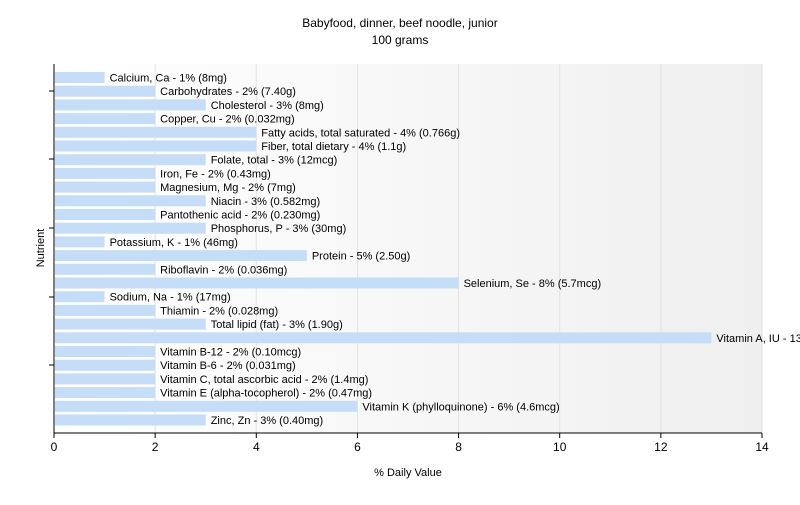 The width and height of the screenshot is (800, 505). What do you see at coordinates (228, 92) in the screenshot?
I see `bar-label: Carbohydrates - 2% (7.40g)` at bounding box center [228, 92].